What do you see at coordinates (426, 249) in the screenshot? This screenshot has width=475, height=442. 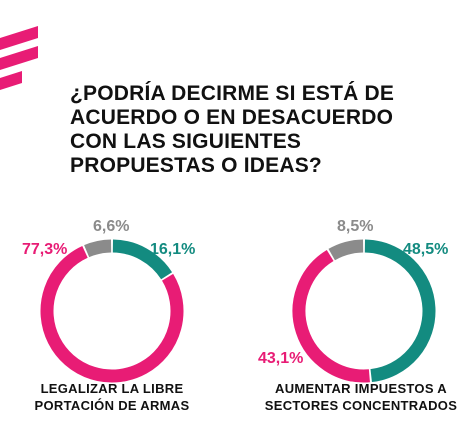 I see `slice-label-agree-impuestos: 48,5%` at bounding box center [426, 249].